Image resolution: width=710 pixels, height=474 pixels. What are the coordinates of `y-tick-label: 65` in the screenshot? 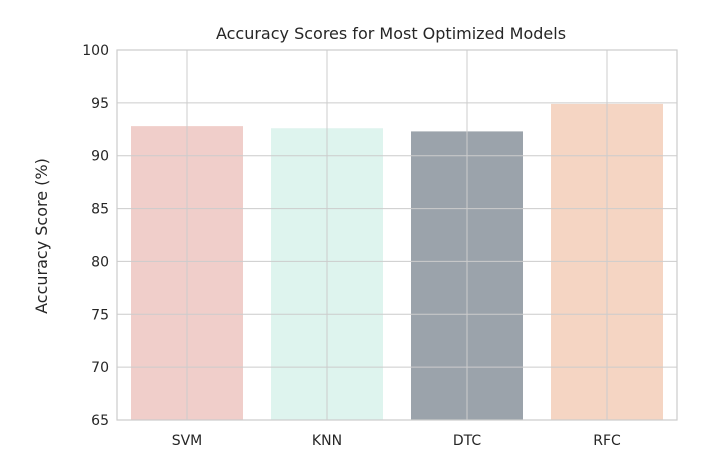 It's located at (100, 421).